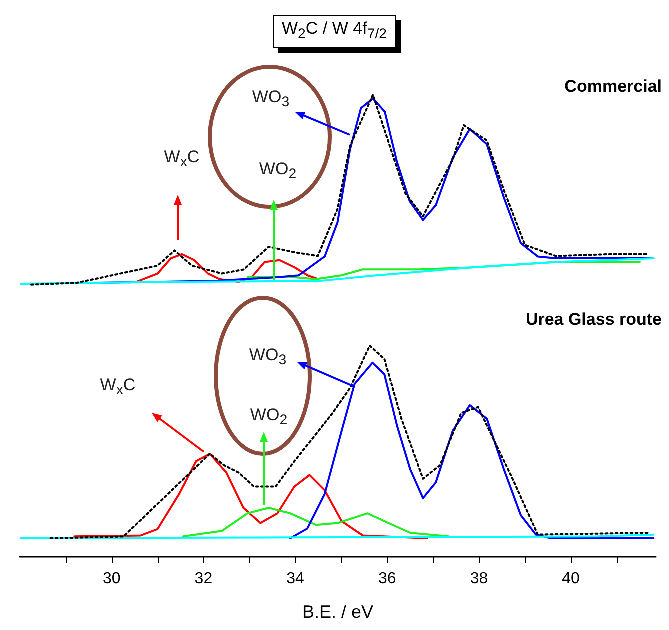 The height and width of the screenshot is (630, 669). I want to click on x-tick-label: 36, so click(387, 579).